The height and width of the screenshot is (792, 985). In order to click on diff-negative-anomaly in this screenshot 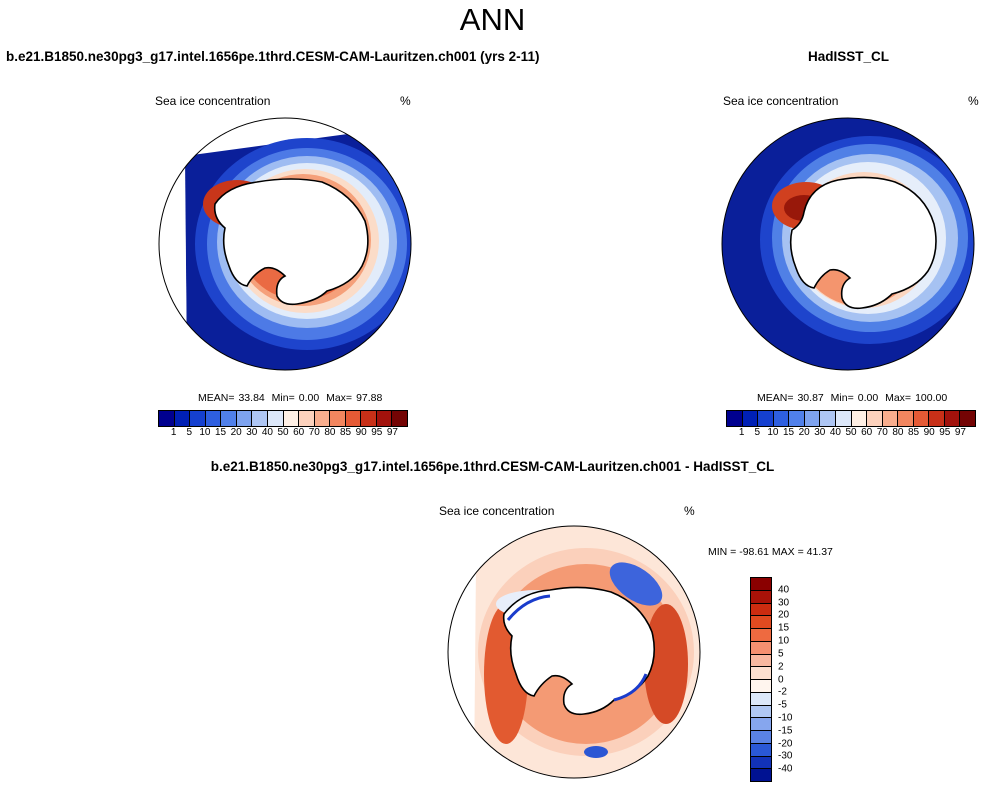, I will do `click(636, 584)`.